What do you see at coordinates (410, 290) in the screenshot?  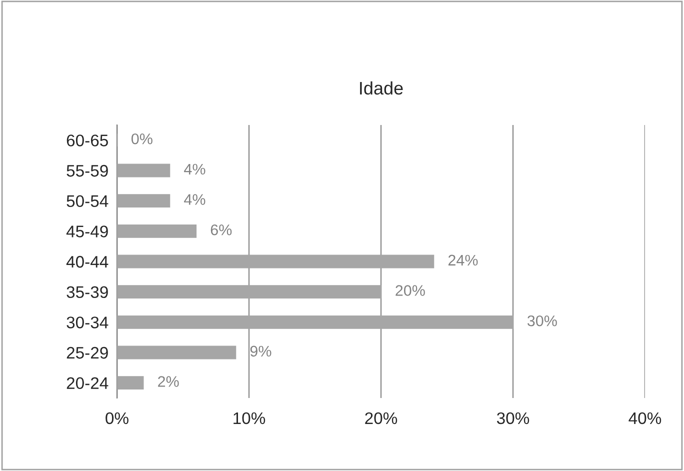 I see `data-label: 20%` at bounding box center [410, 290].